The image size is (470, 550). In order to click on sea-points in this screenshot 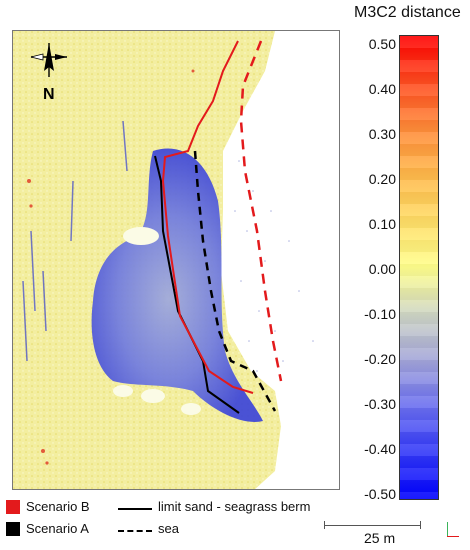, I will do `click(274, 266)`.